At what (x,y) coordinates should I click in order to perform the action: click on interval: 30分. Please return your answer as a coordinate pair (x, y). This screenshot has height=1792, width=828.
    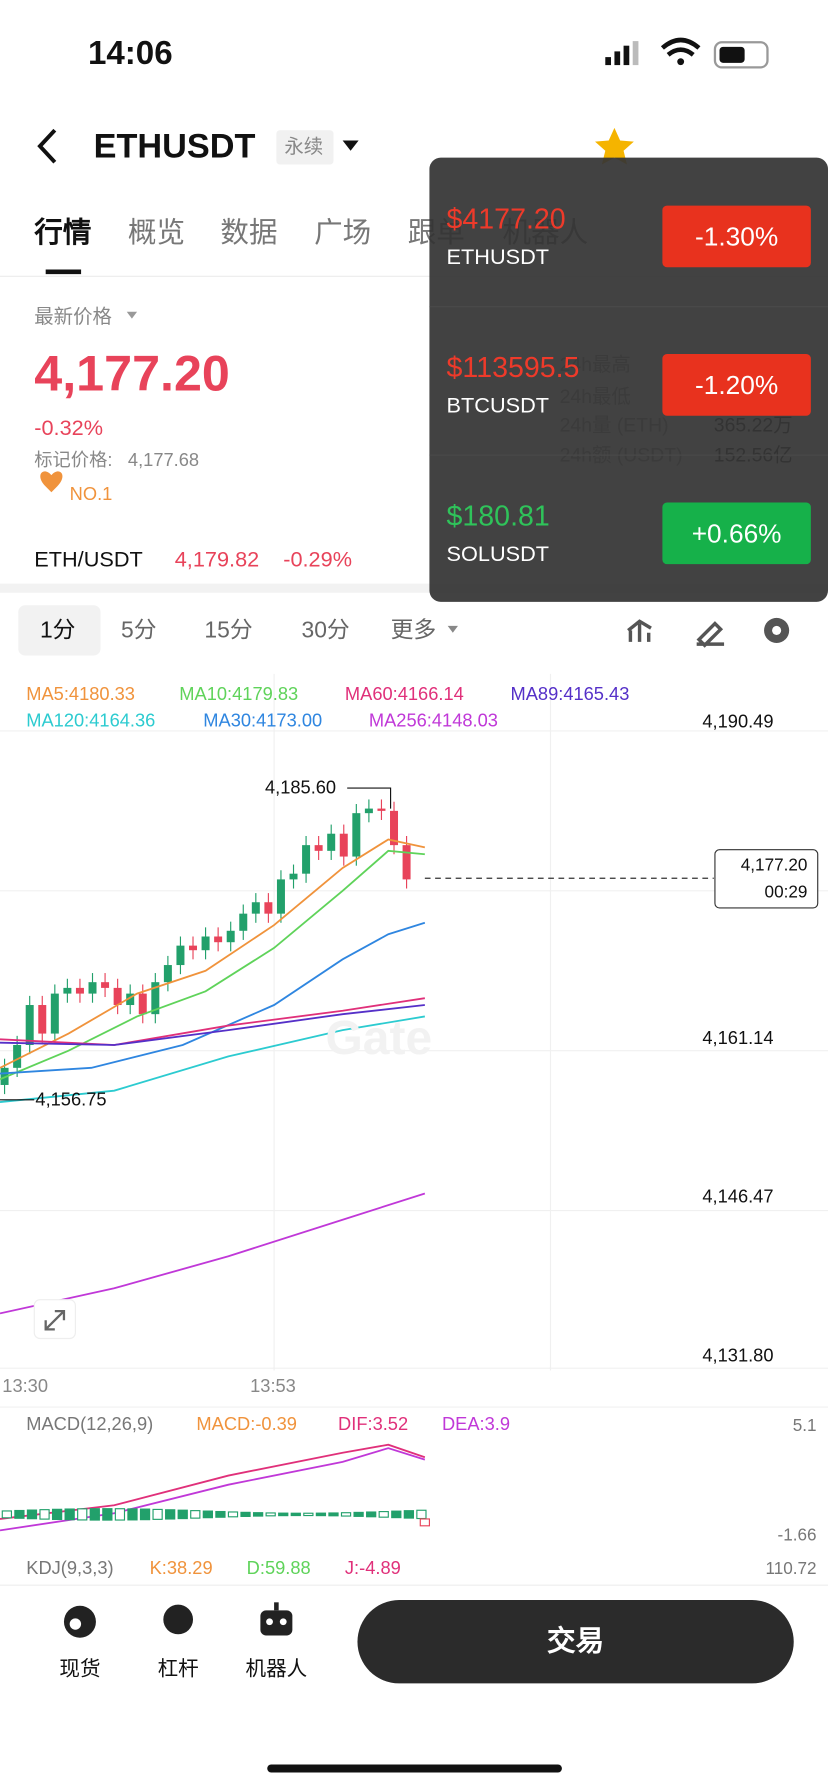
    Looking at the image, I should click on (325, 630).